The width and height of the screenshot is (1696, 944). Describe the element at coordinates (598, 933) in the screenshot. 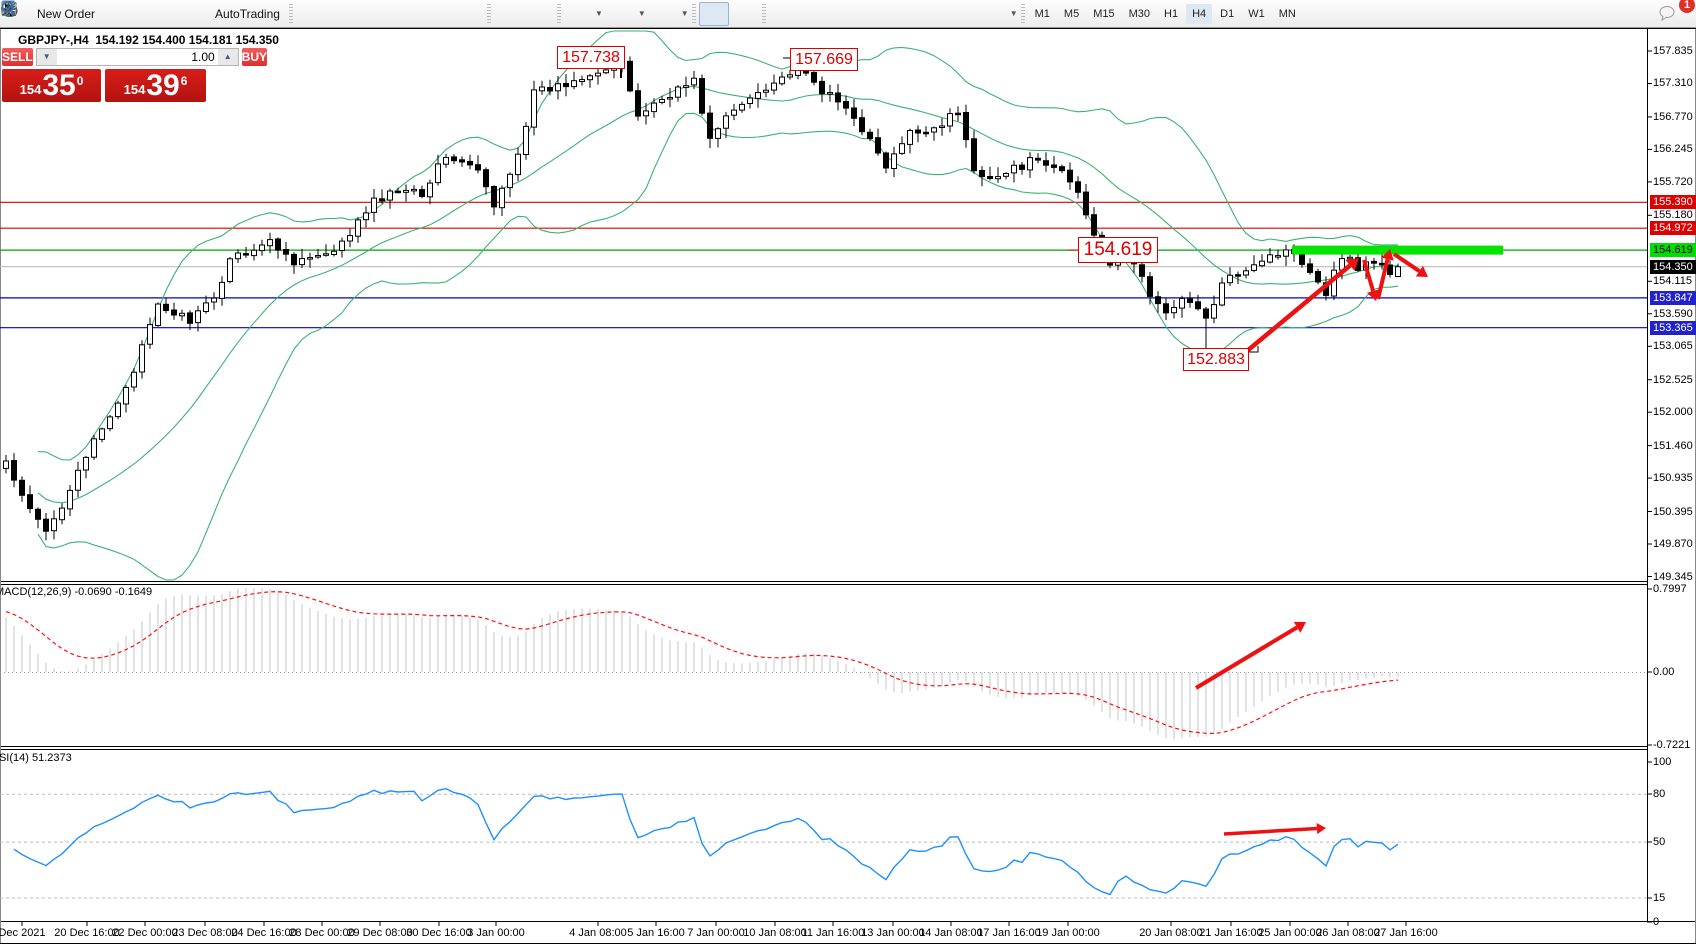

I see `time-tick: 4 Jan 08:00` at that location.